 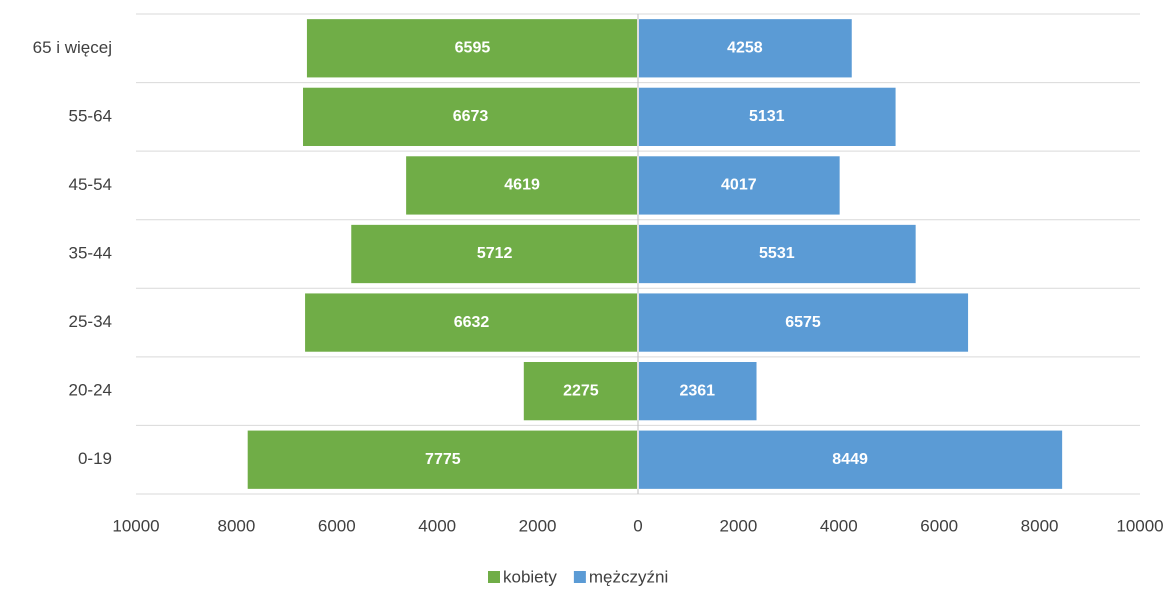 I want to click on y-tick-label: 65 i więcej, so click(x=72, y=47).